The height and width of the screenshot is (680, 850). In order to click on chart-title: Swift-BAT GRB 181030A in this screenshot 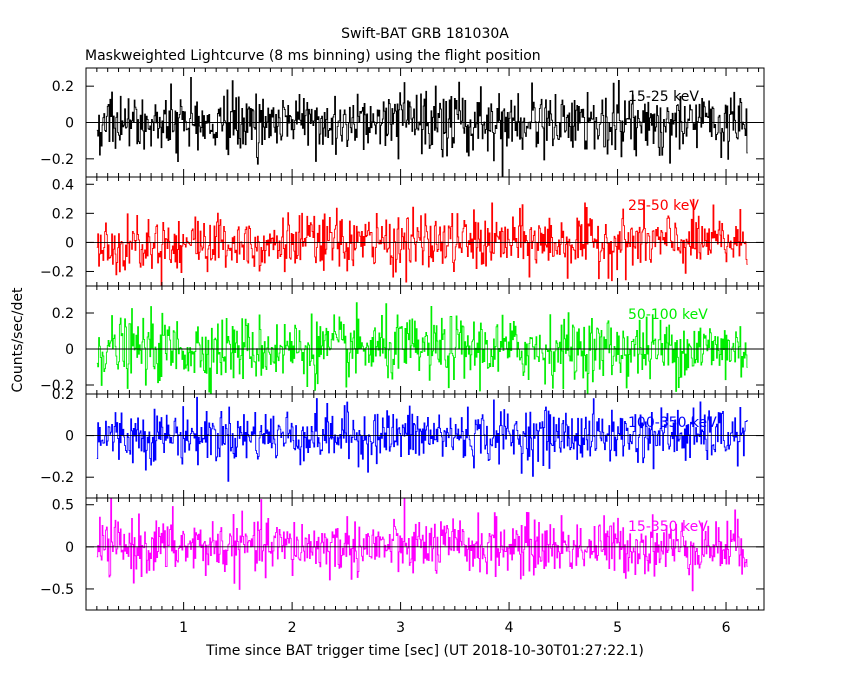, I will do `click(425, 34)`.